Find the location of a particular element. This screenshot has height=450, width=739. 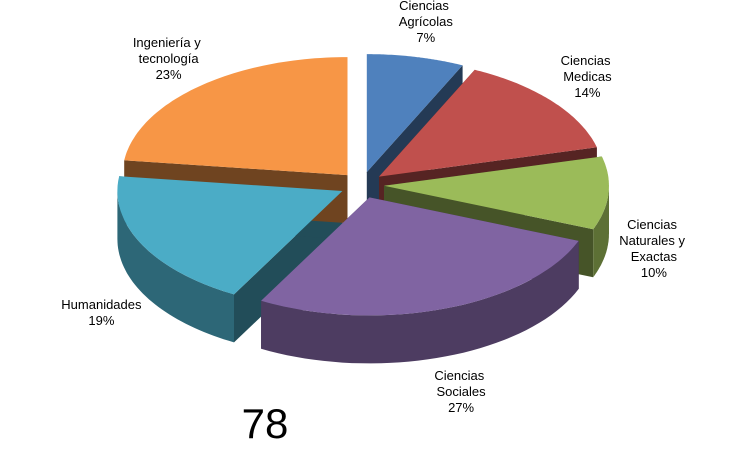

value-label: 10% is located at coordinates (654, 272).